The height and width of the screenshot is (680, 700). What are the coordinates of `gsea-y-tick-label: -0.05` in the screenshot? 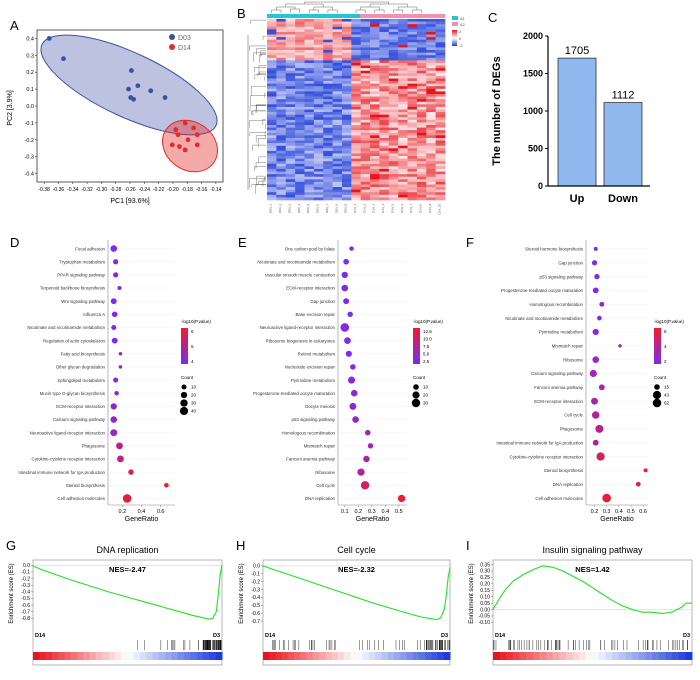 It's located at (485, 617).